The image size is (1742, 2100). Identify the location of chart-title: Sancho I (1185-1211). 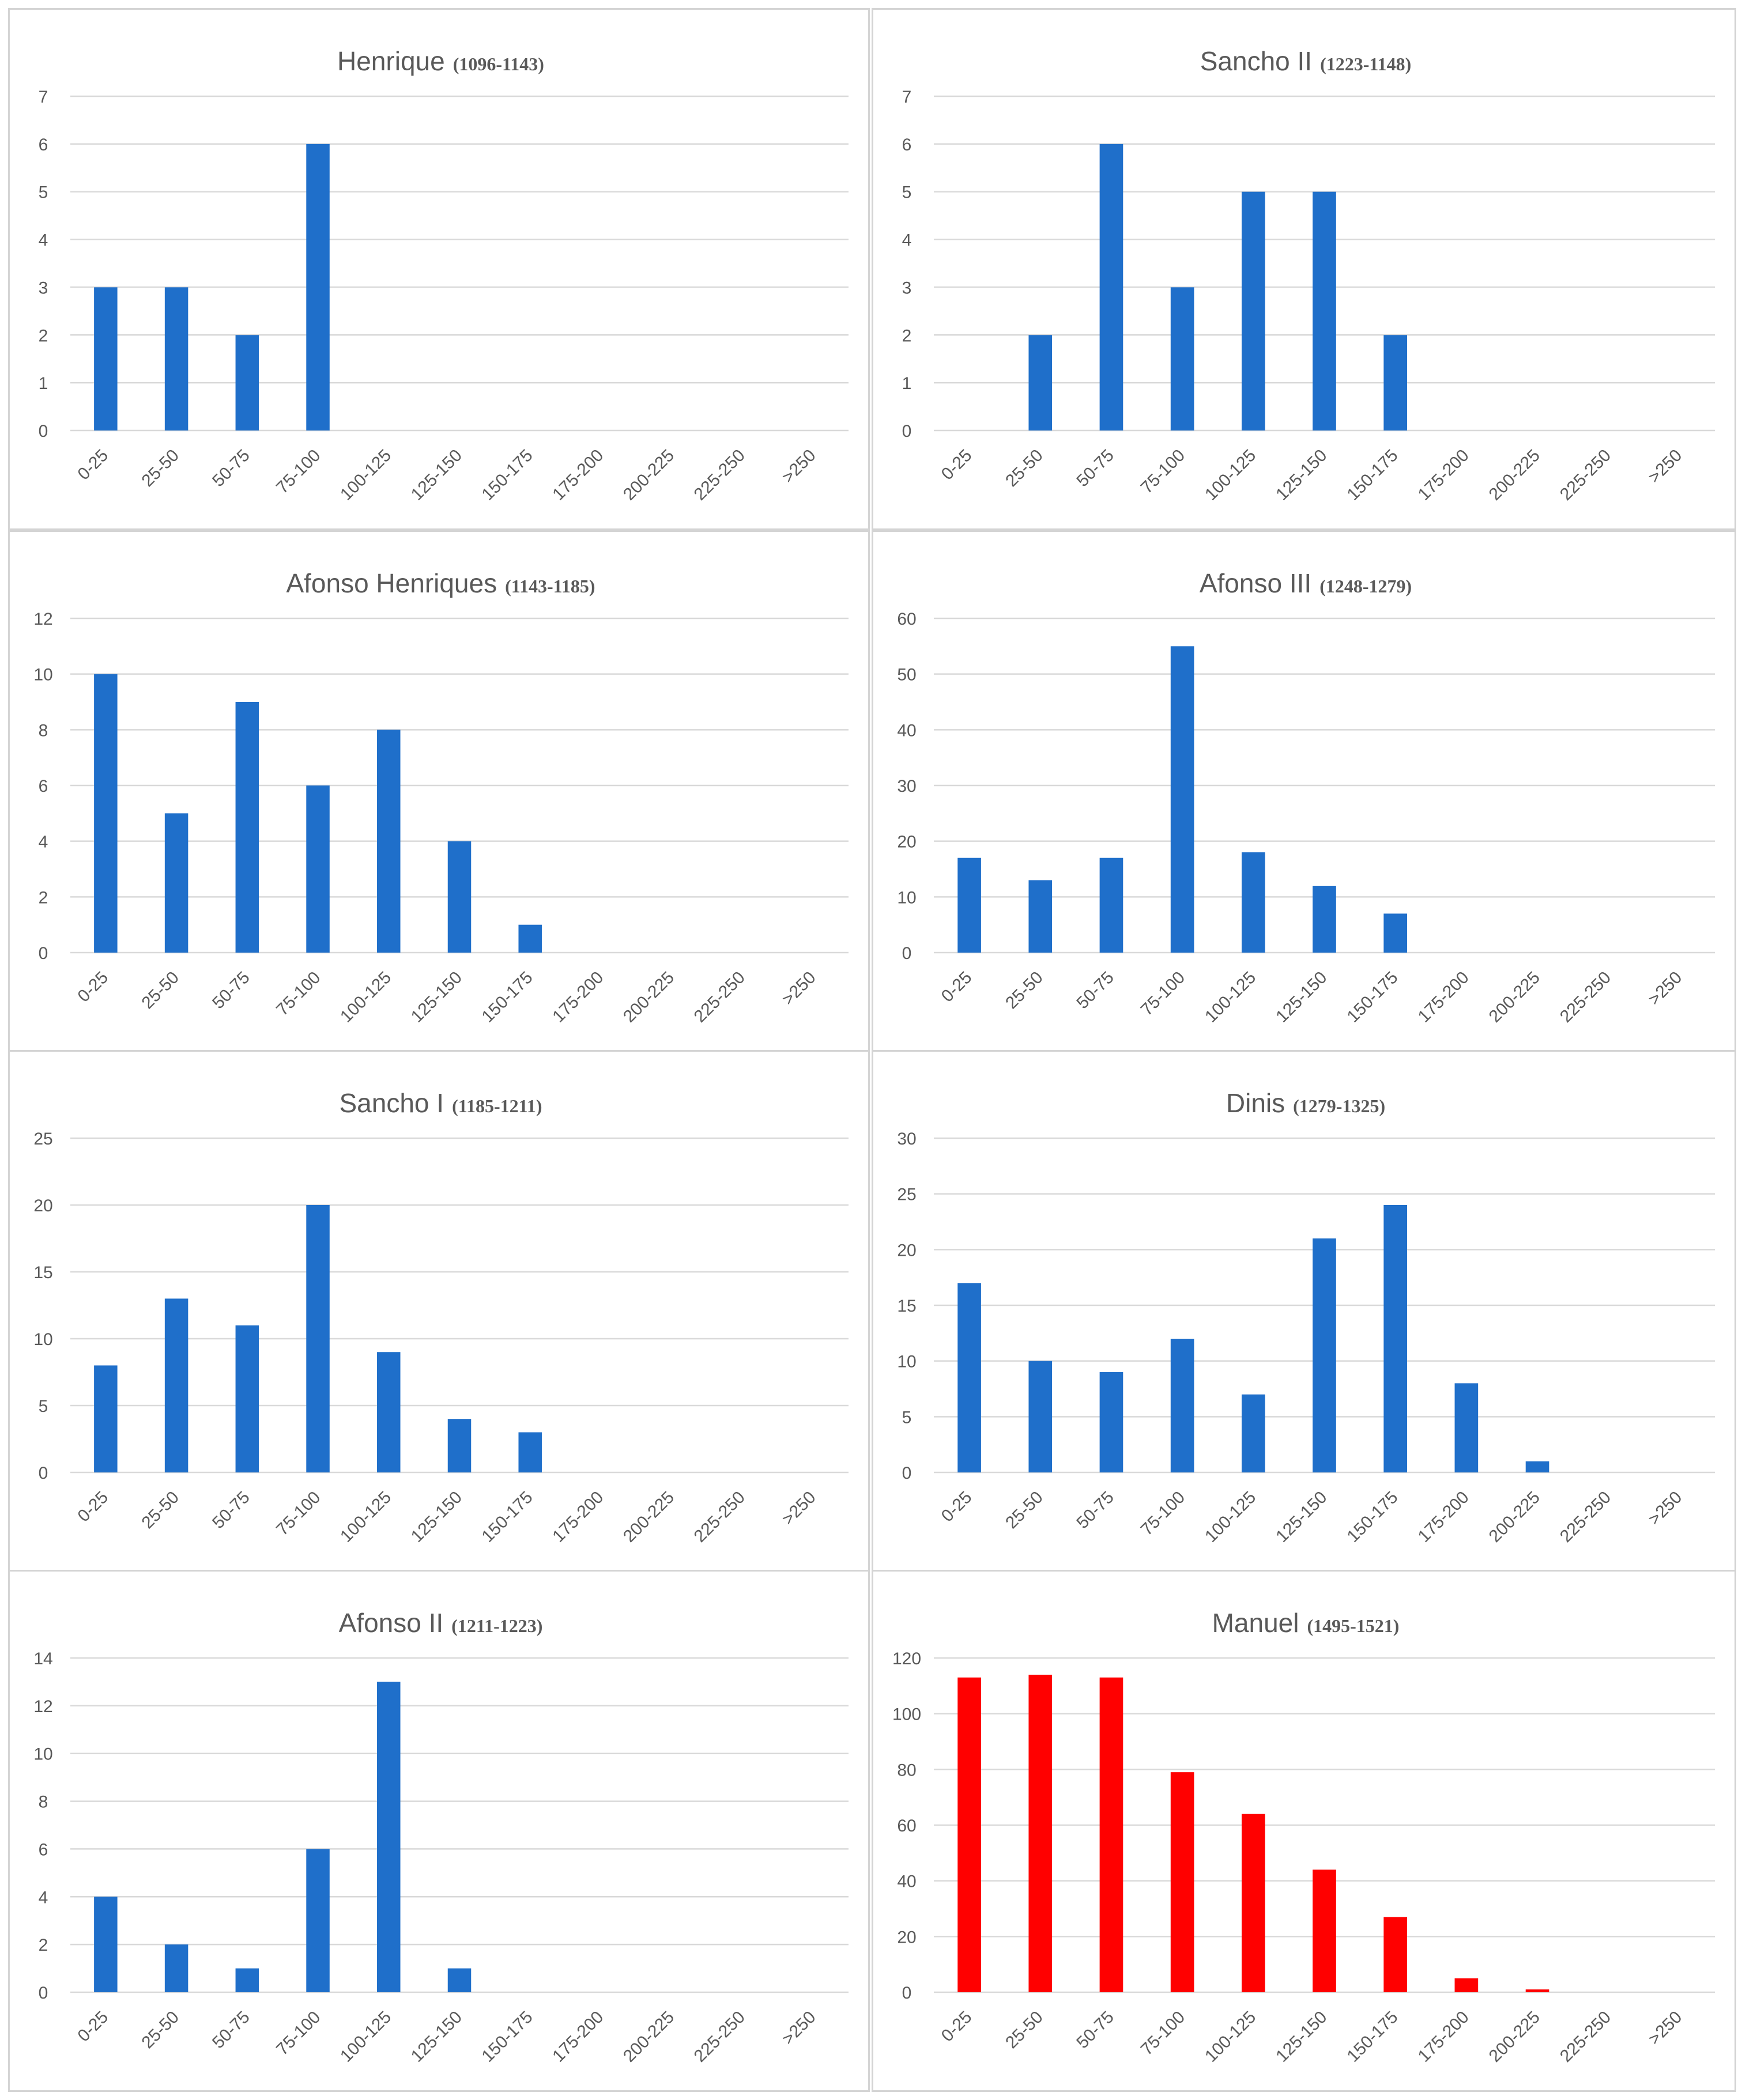
(440, 1103).